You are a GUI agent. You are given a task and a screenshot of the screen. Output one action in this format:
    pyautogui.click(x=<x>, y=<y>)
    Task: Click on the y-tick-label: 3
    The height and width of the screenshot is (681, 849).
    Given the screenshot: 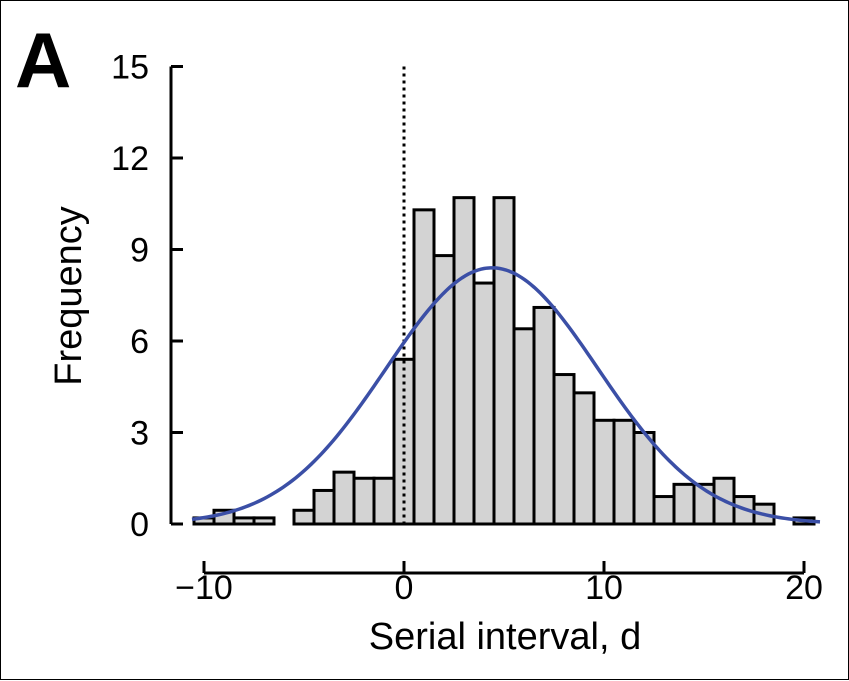 What is the action you would take?
    pyautogui.click(x=139, y=434)
    